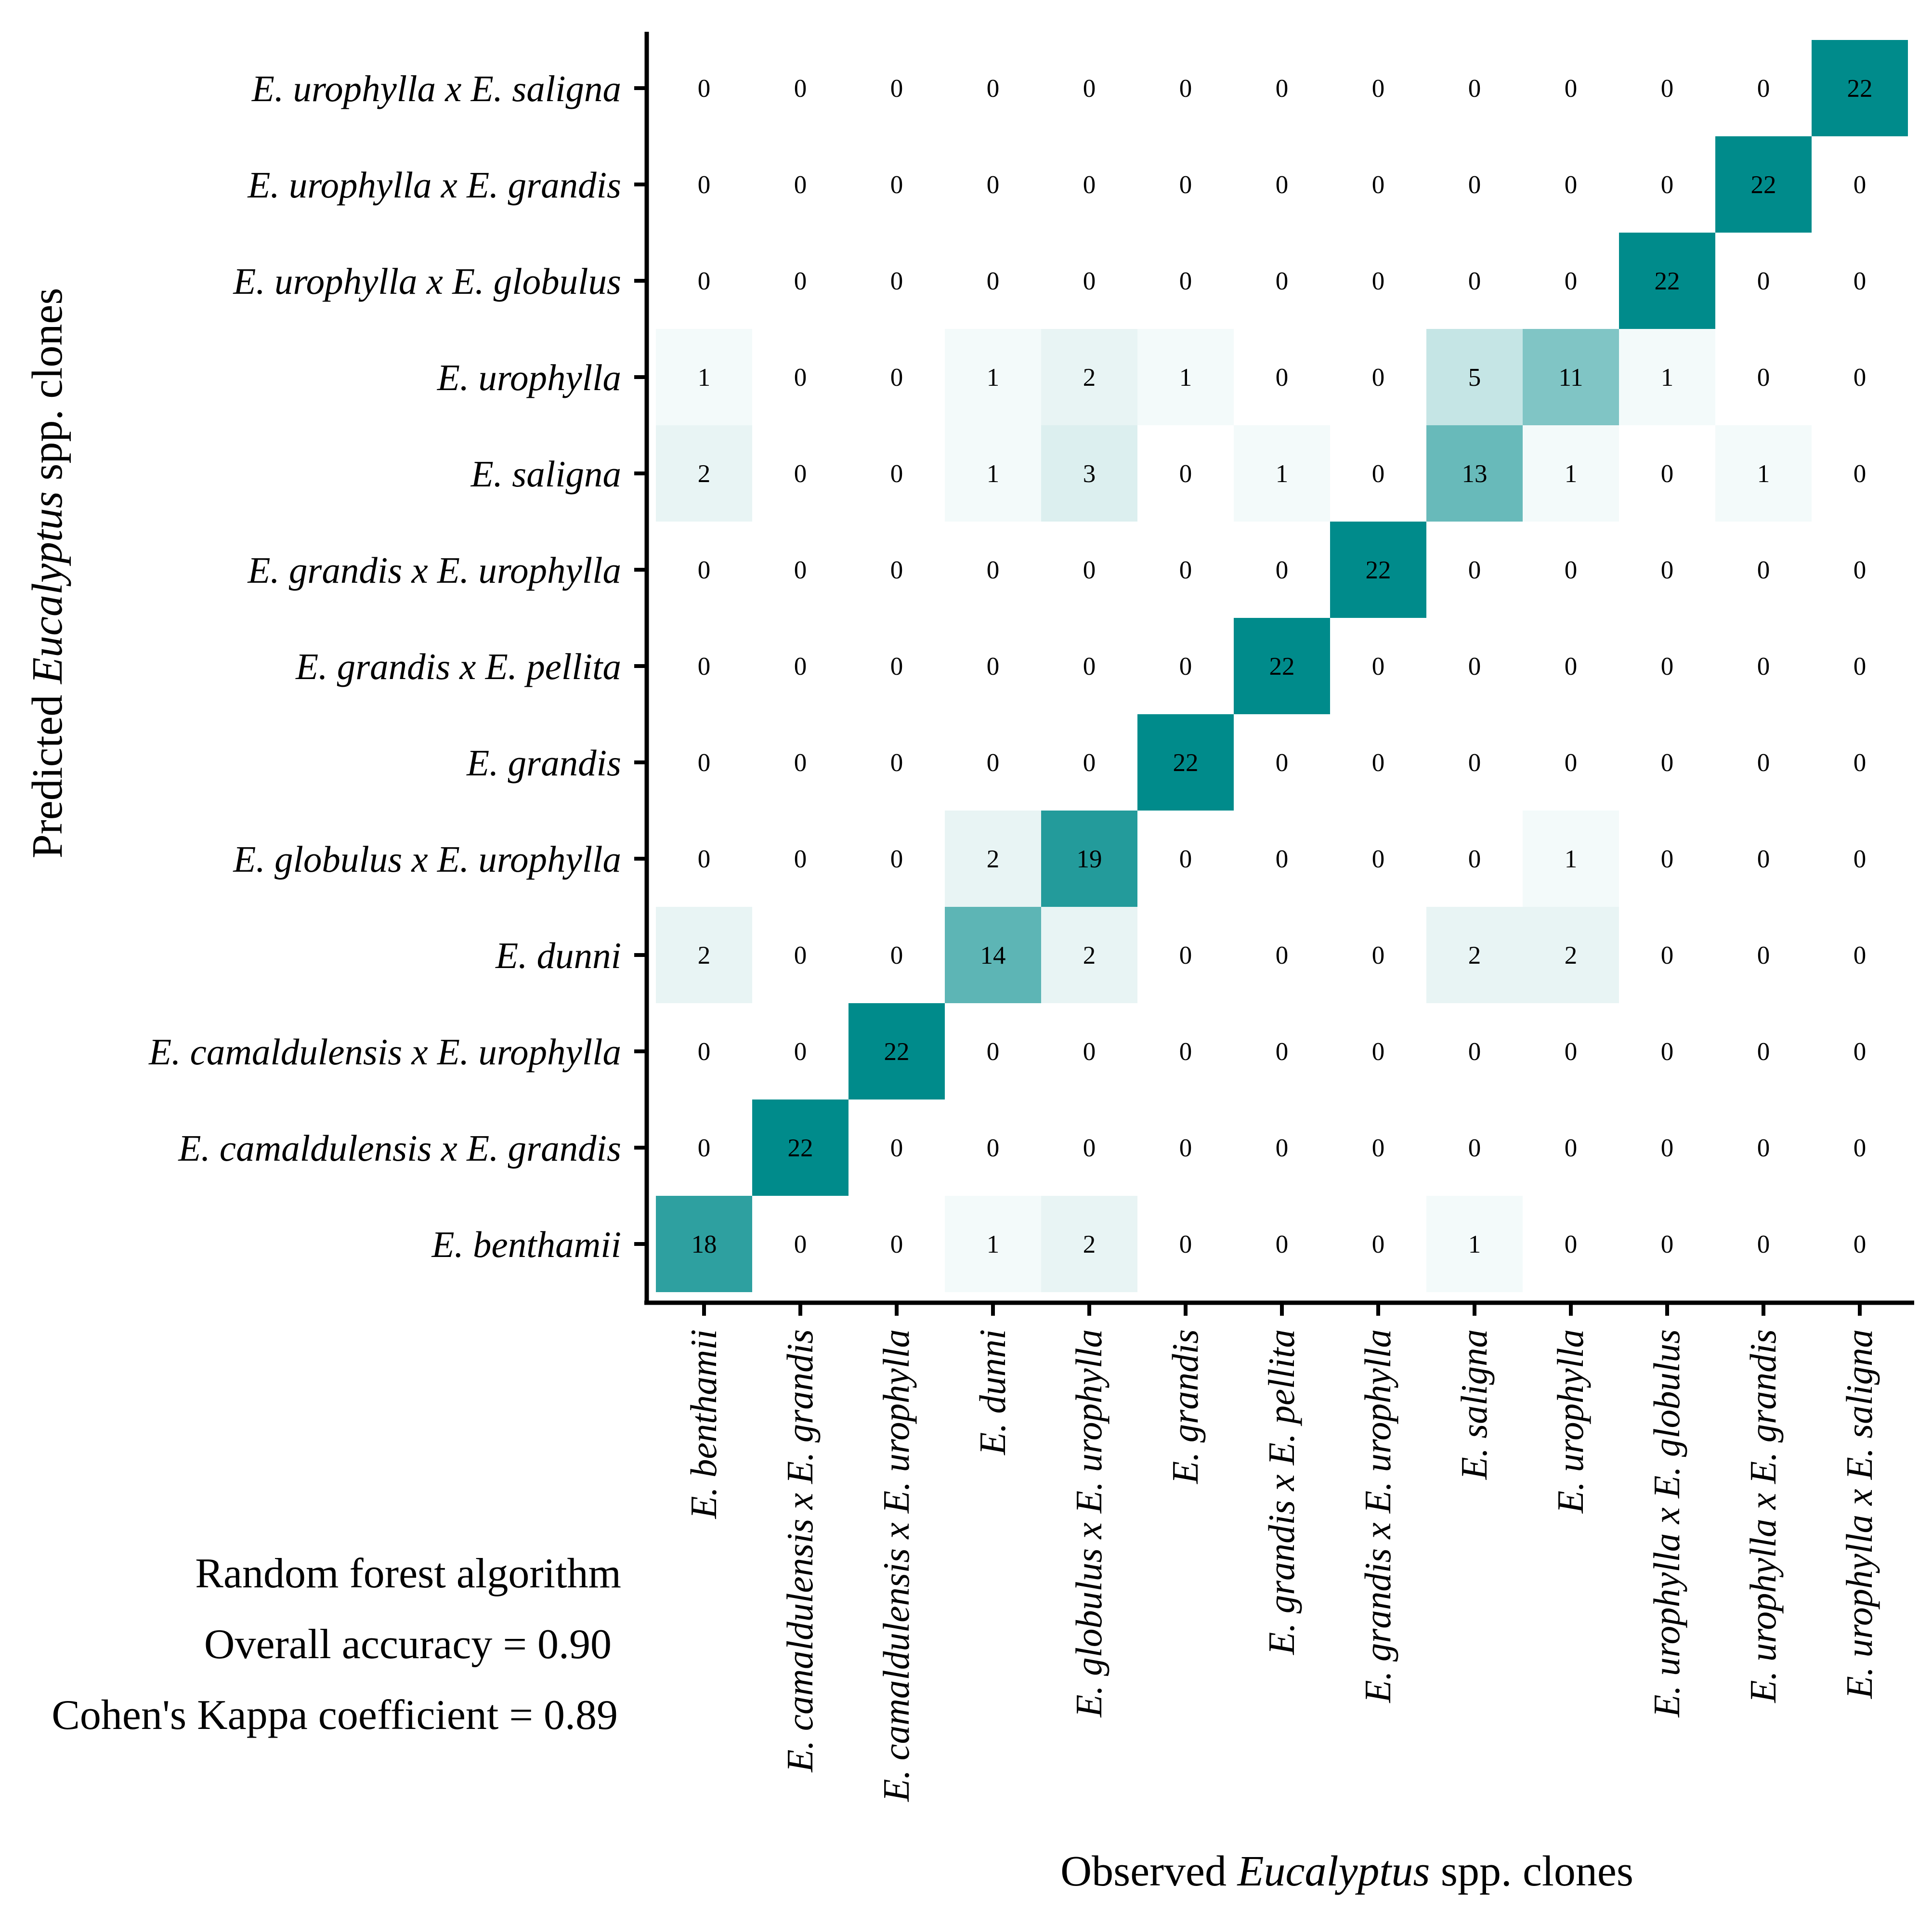 This screenshot has width=1932, height=1924. I want to click on x-axis-title-genus: Eucalyptus, so click(1333, 1871).